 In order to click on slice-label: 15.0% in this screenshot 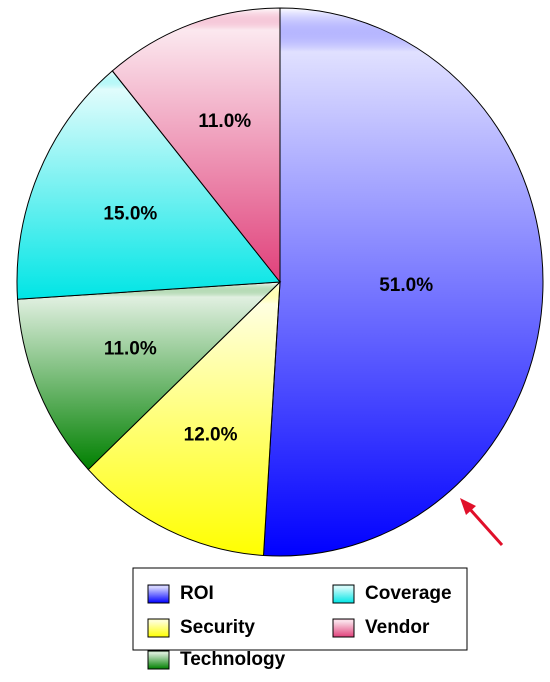, I will do `click(130, 214)`.